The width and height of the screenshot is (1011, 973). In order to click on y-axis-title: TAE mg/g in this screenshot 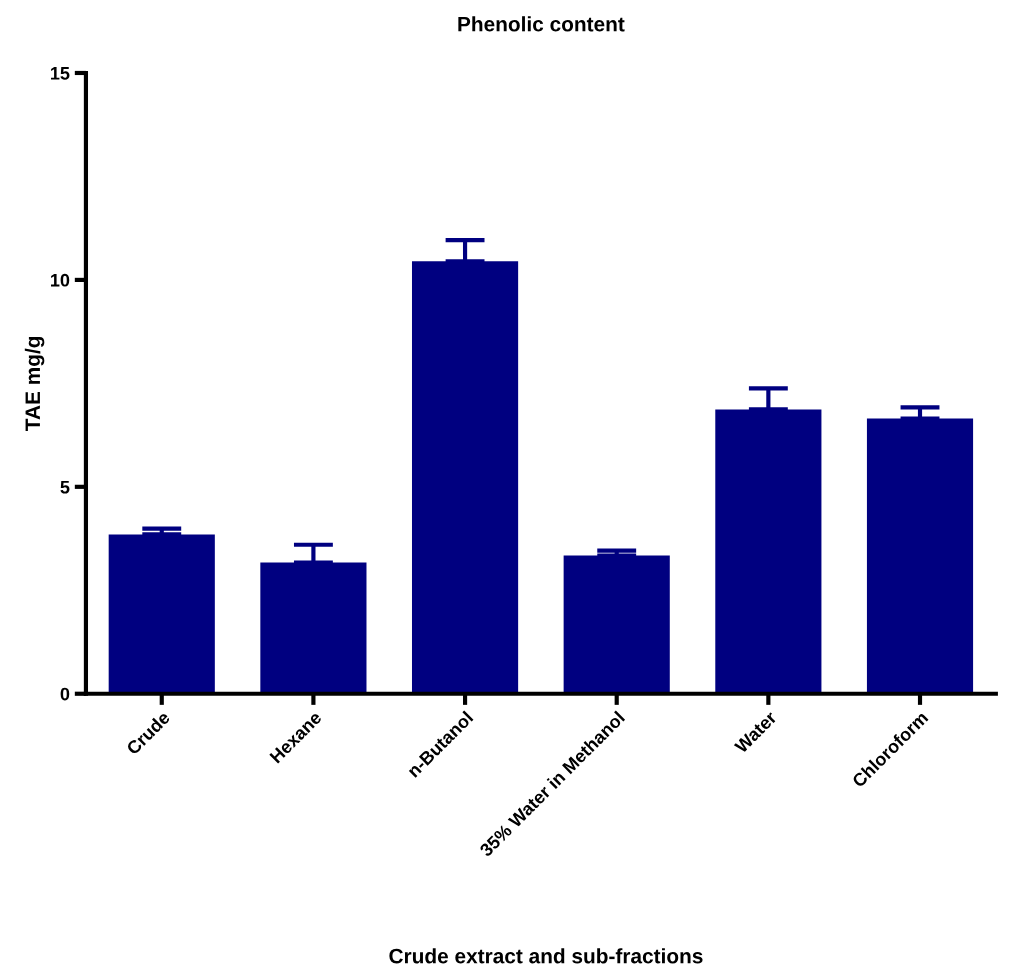, I will do `click(34, 383)`.